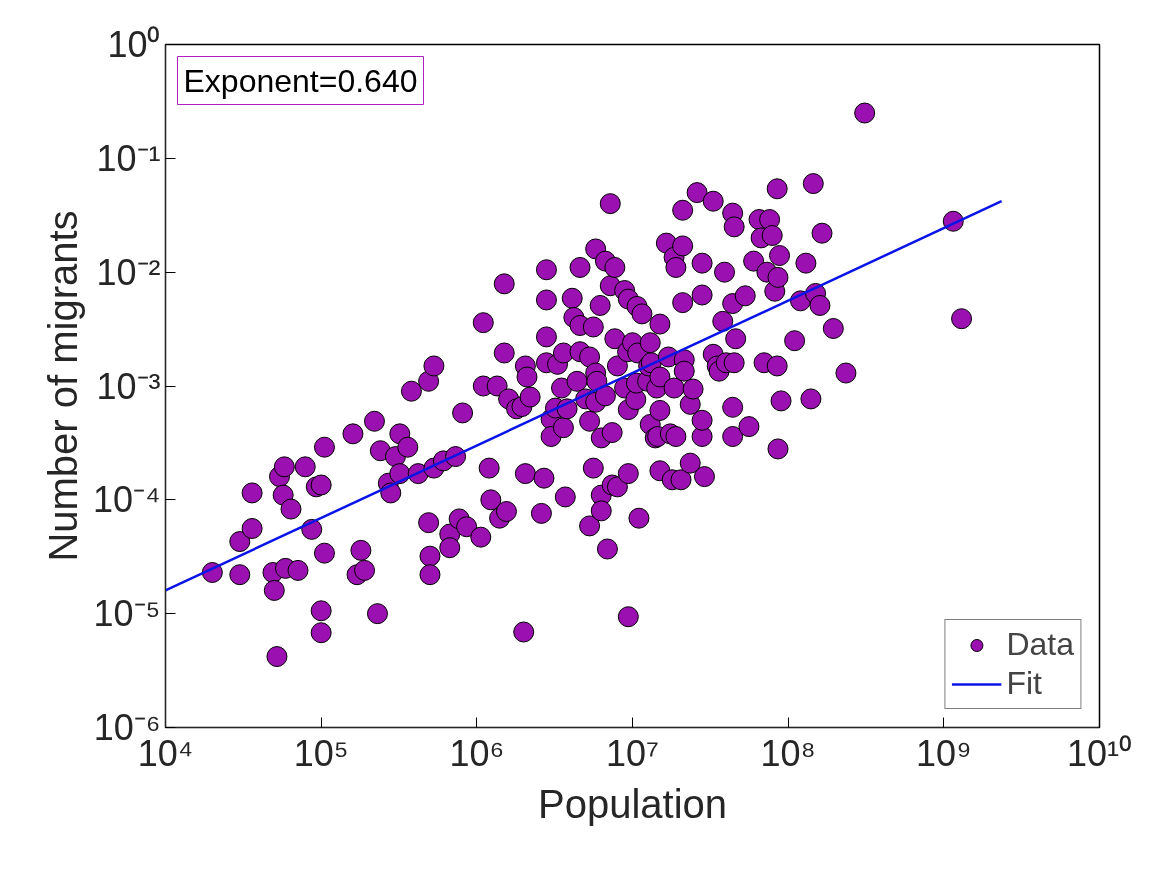 This screenshot has height=871, width=1159. What do you see at coordinates (788, 753) in the screenshot?
I see `x-tick-label: 10⁸` at bounding box center [788, 753].